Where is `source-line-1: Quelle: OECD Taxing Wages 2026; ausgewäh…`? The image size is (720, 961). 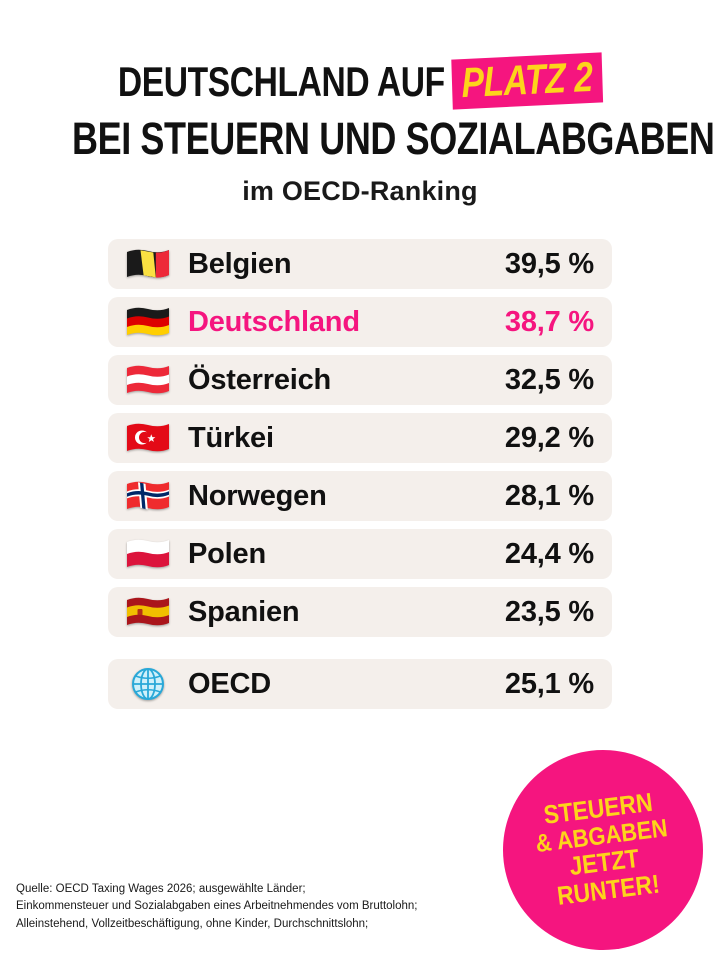 source-line-1: Quelle: OECD Taxing Wages 2026; ausgewäh… is located at coordinates (161, 888).